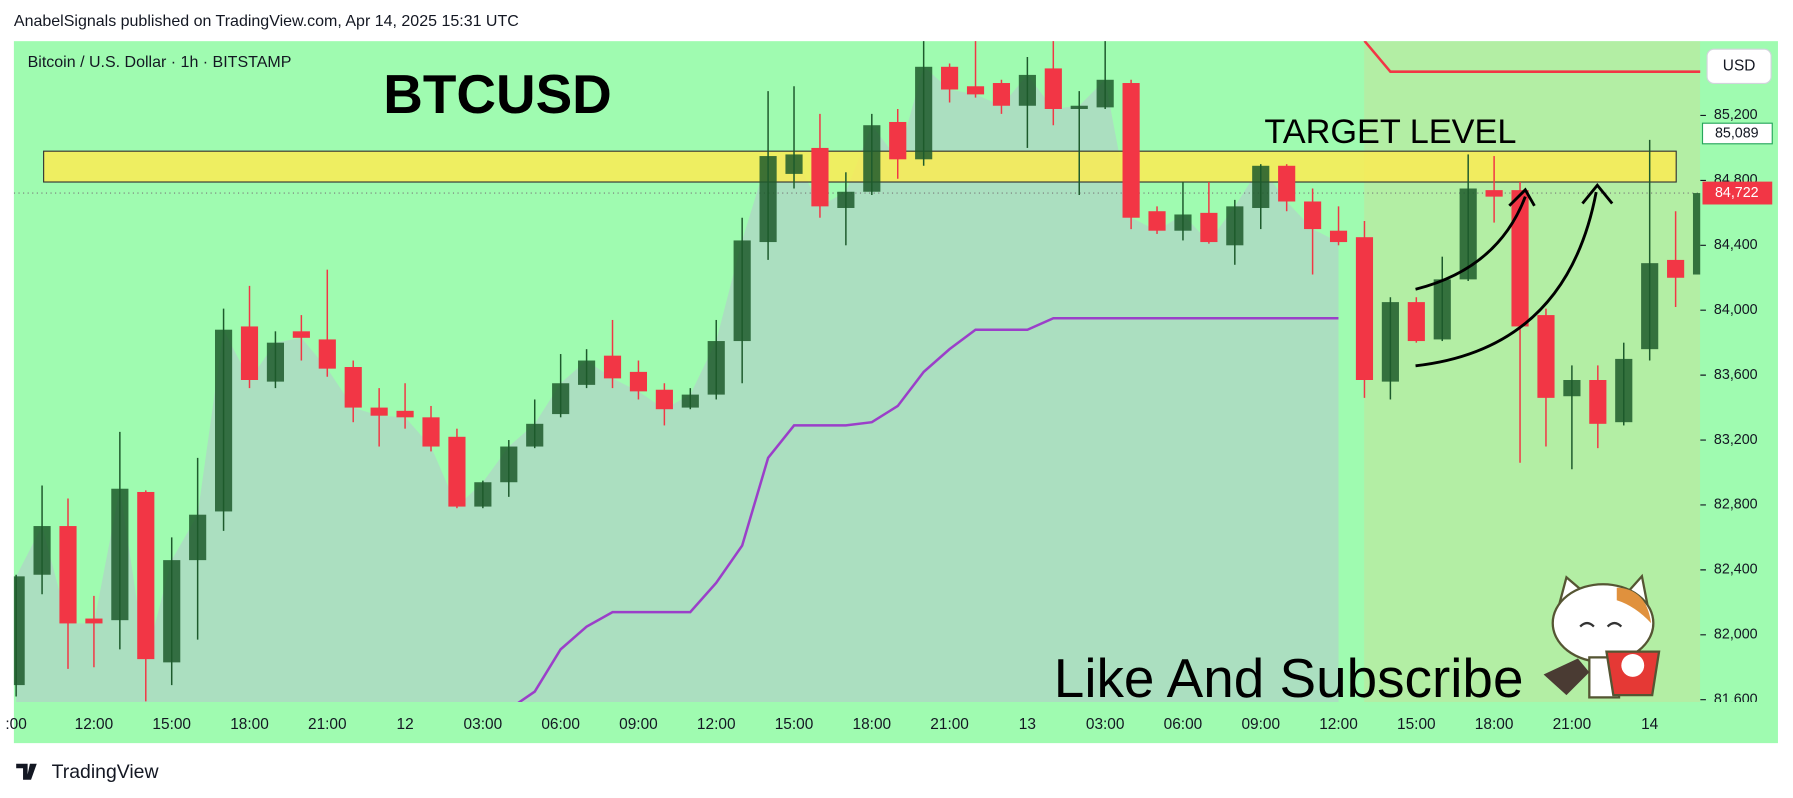  What do you see at coordinates (1736, 699) in the screenshot?
I see `y-tick-label: 81,600` at bounding box center [1736, 699].